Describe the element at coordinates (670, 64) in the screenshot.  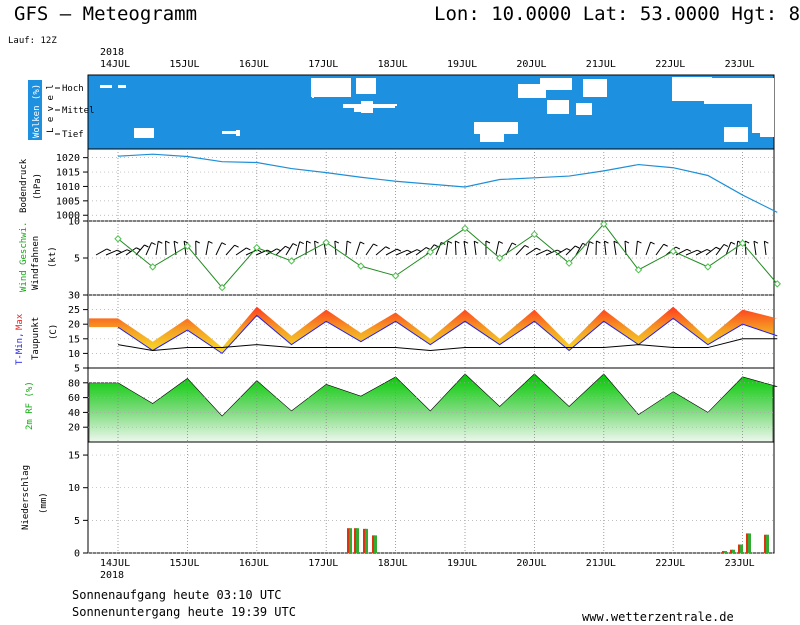
I see `day-label-top: 22JUL` at that location.